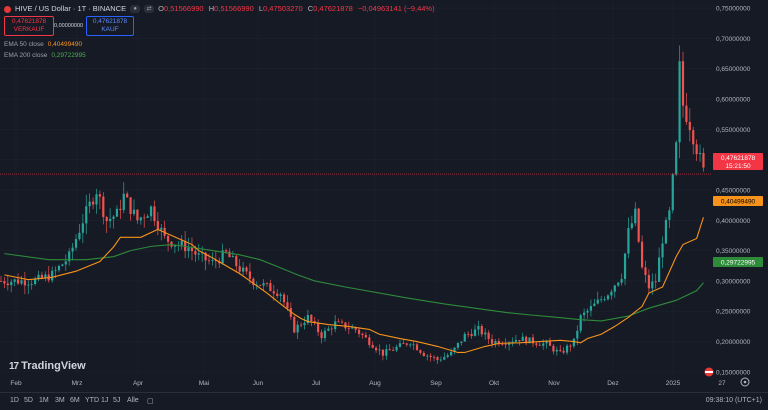 The image size is (768, 410). What do you see at coordinates (110, 29) in the screenshot?
I see `buy-label: KAUF` at bounding box center [110, 29].